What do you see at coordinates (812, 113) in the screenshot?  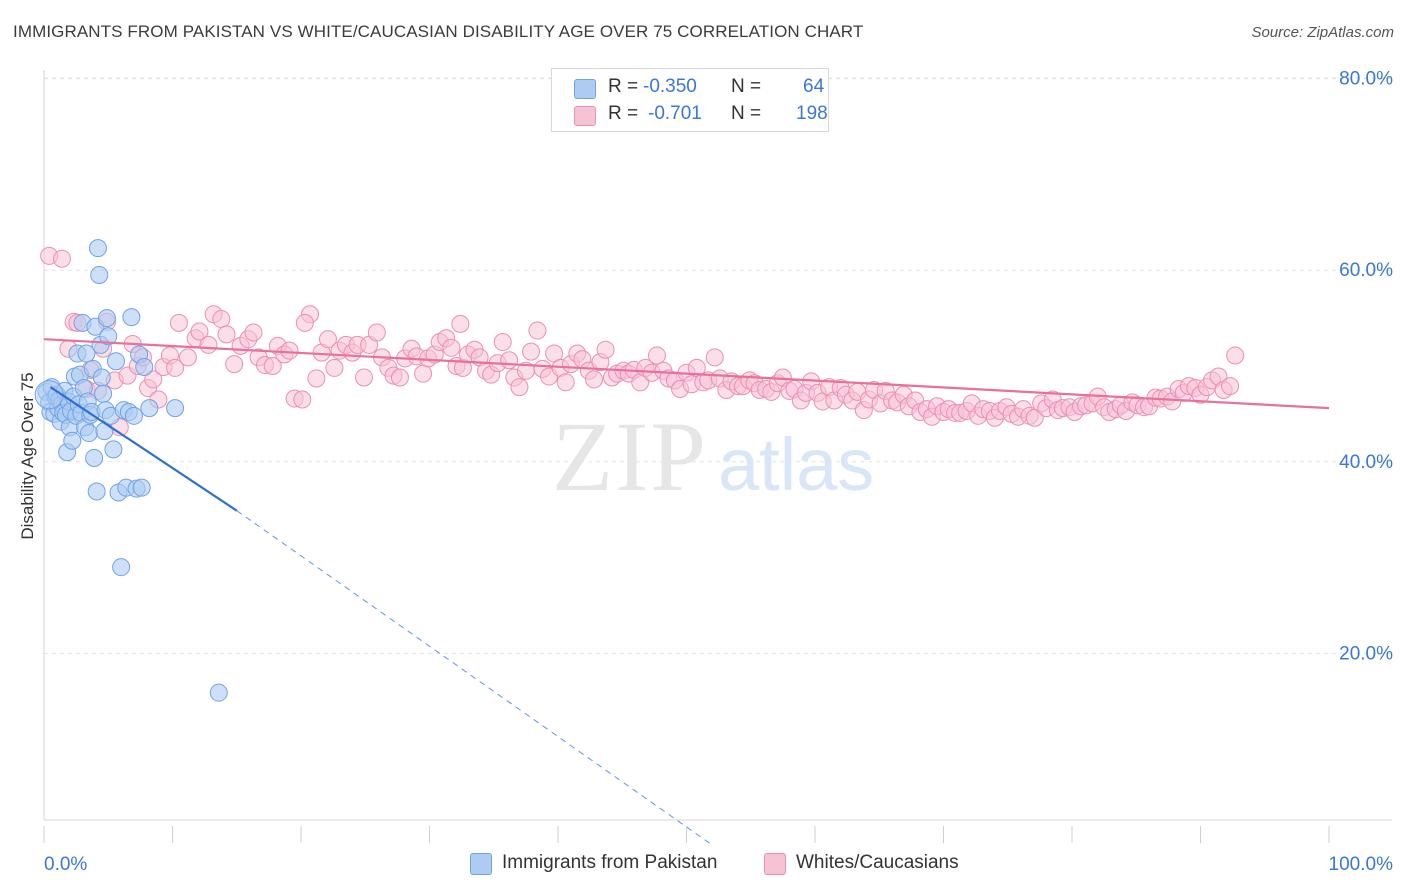 I see `legend-n-value: 198` at bounding box center [812, 113].